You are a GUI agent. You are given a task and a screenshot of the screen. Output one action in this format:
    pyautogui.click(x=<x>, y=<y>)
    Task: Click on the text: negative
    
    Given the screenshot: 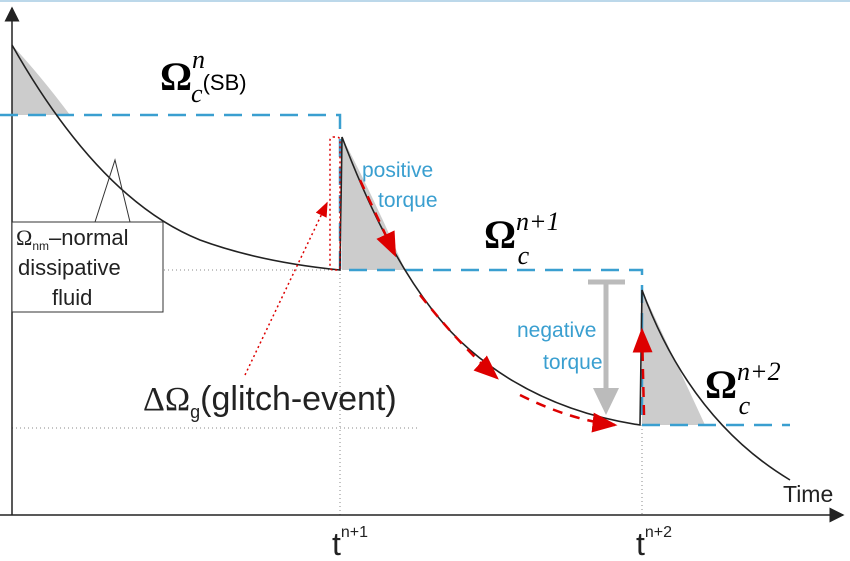 What is the action you would take?
    pyautogui.click(x=556, y=330)
    